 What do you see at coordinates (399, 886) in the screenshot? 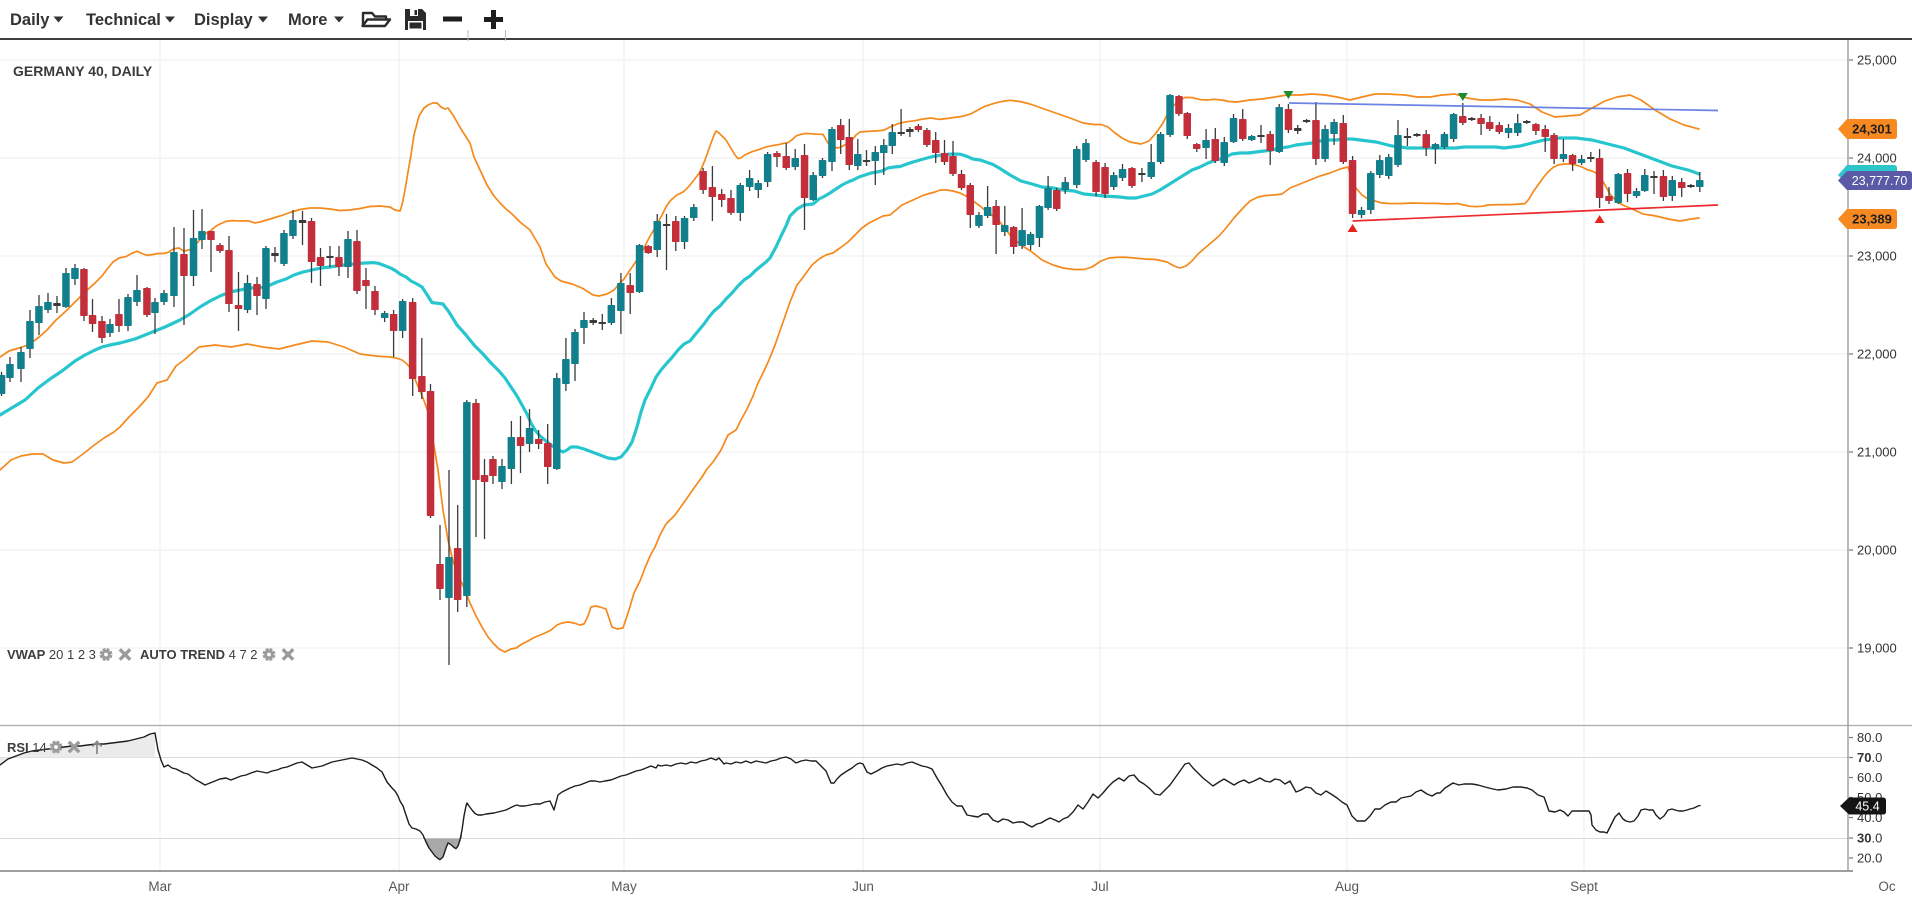
I see `svg-text: Apr` at bounding box center [399, 886].